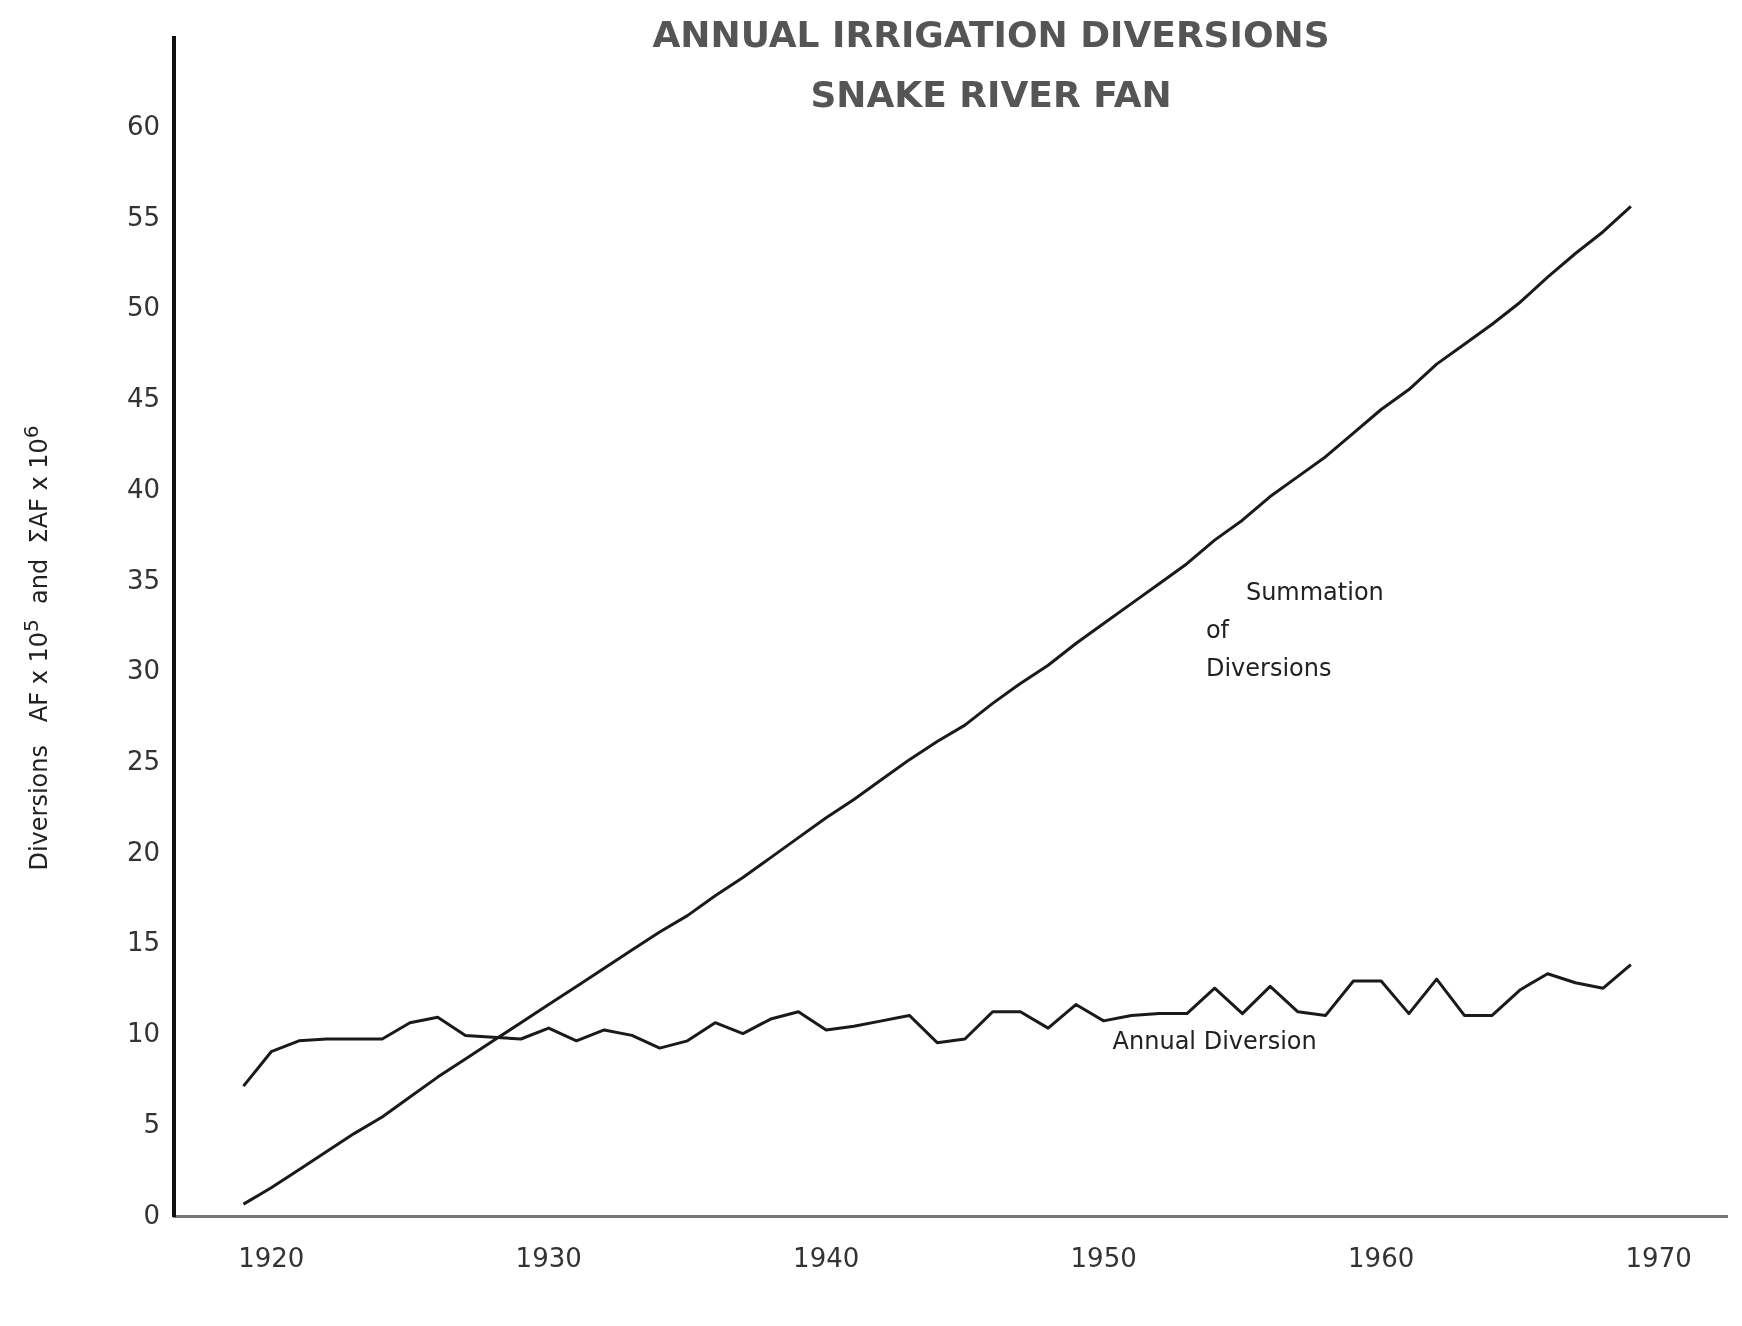 The width and height of the screenshot is (1742, 1326). I want to click on y-tick-label: 40, so click(143, 488).